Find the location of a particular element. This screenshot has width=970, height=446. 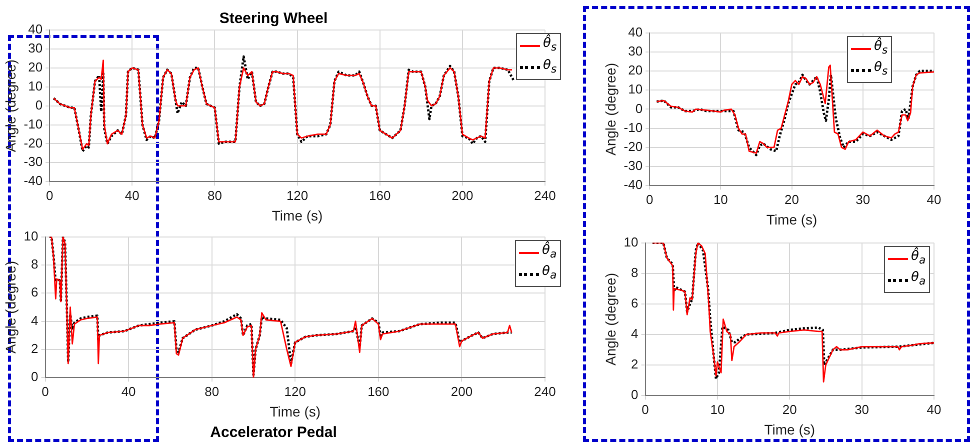

chart-title: Steering Wheel is located at coordinates (273, 19).